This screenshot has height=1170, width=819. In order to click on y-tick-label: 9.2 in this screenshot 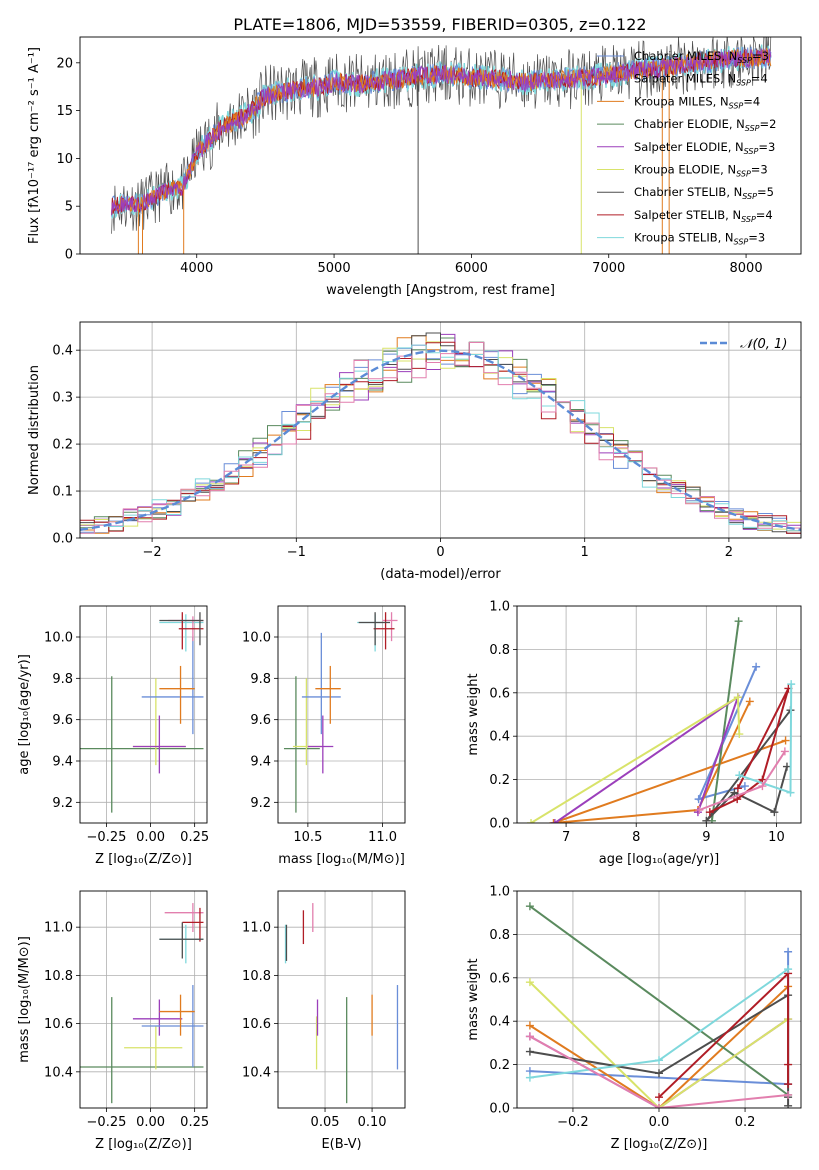, I will do `click(62, 803)`.